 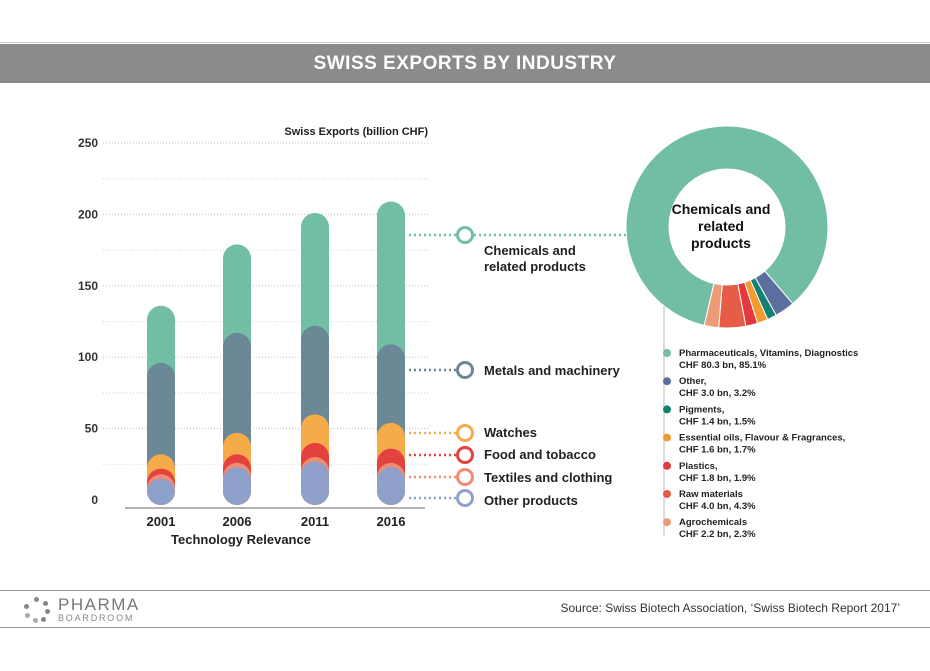 I want to click on pie-legend-label: Agrochemicals, so click(x=713, y=522).